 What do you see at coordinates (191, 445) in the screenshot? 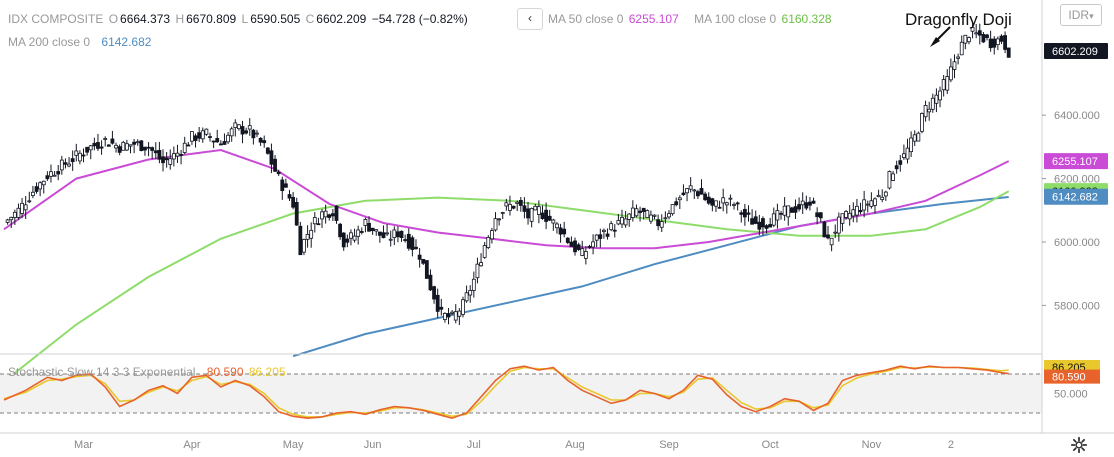
I see `x-tick-label: Apr` at bounding box center [191, 445].